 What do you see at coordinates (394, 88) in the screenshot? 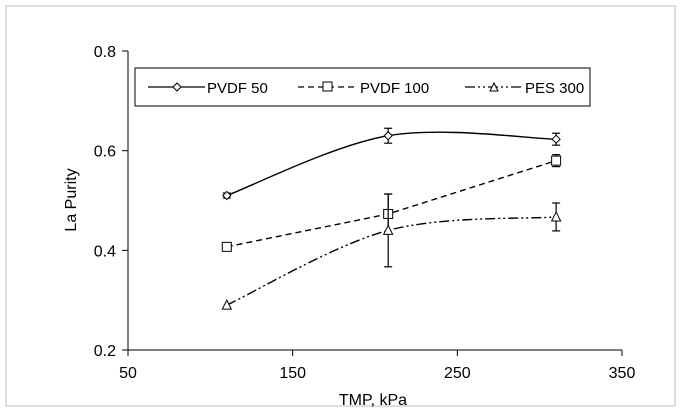
I see `legend-label-pvdf100: PVDF 100` at bounding box center [394, 88].